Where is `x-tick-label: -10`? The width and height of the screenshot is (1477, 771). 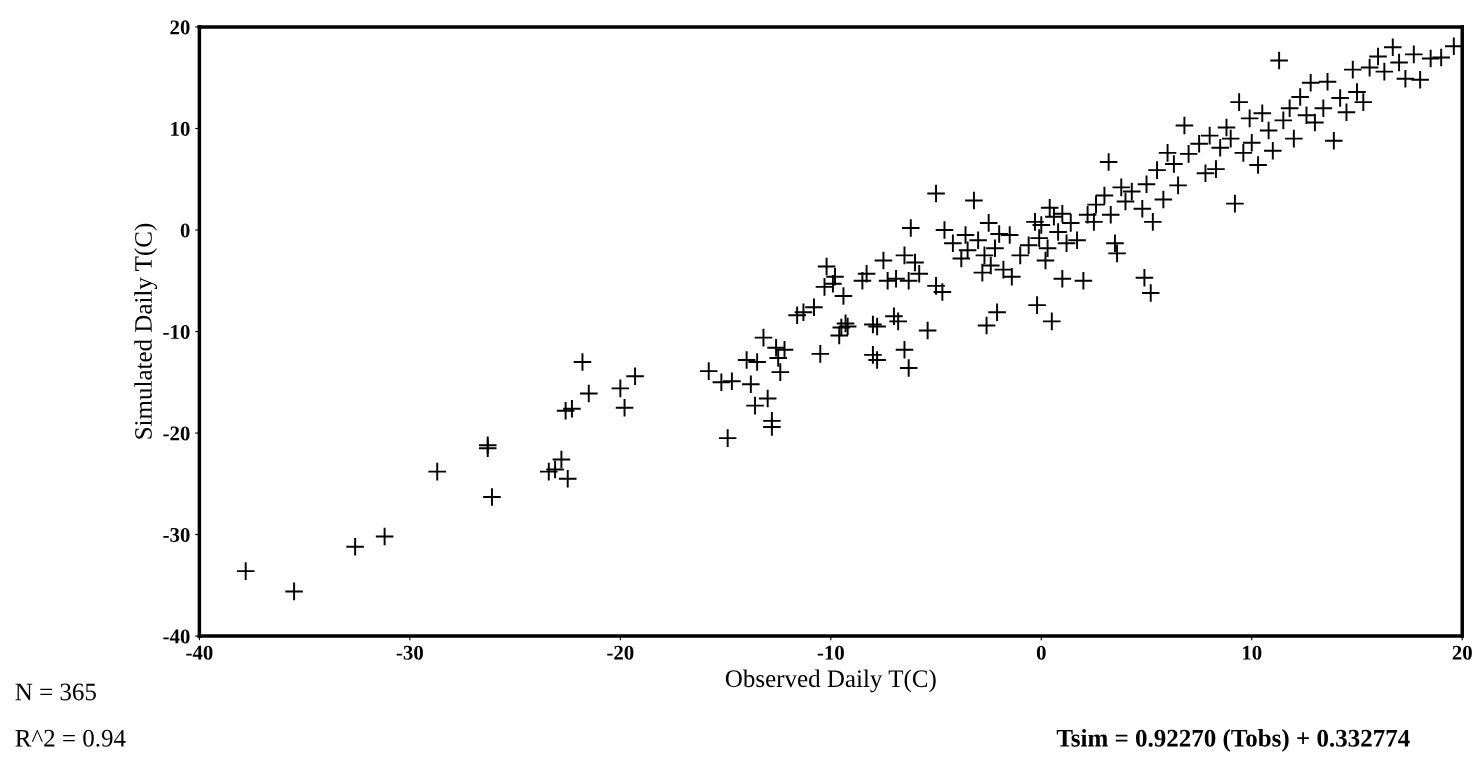 x-tick-label: -10 is located at coordinates (830, 652).